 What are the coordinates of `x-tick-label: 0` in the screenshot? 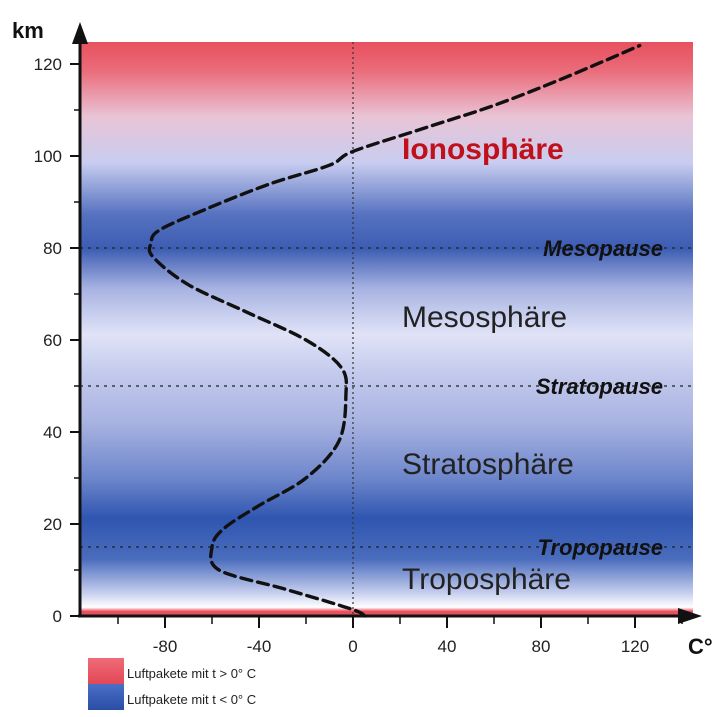 It's located at (352, 646).